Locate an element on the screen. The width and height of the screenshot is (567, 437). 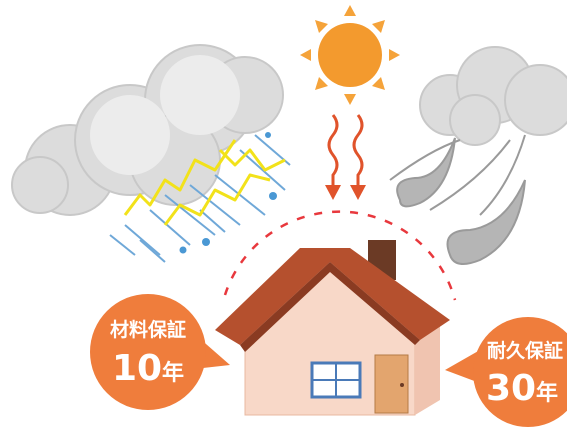
callout-material: 材料保証 10年 is located at coordinates (160, 352).